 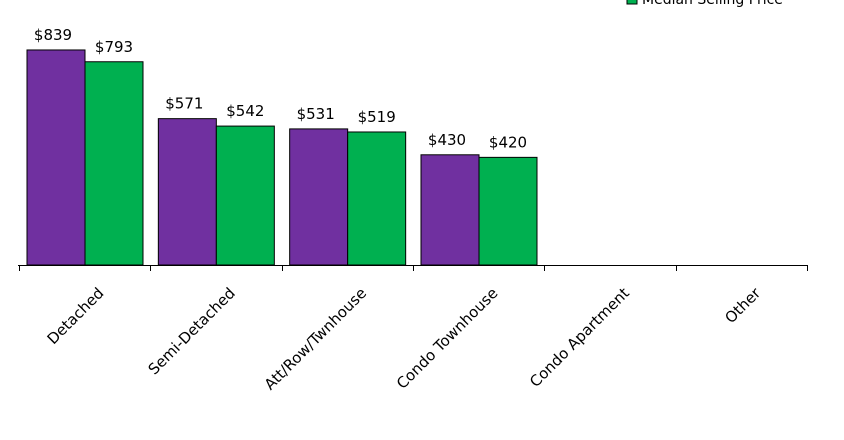 I want to click on chart-legend: Median Selling Price, so click(x=704, y=4).